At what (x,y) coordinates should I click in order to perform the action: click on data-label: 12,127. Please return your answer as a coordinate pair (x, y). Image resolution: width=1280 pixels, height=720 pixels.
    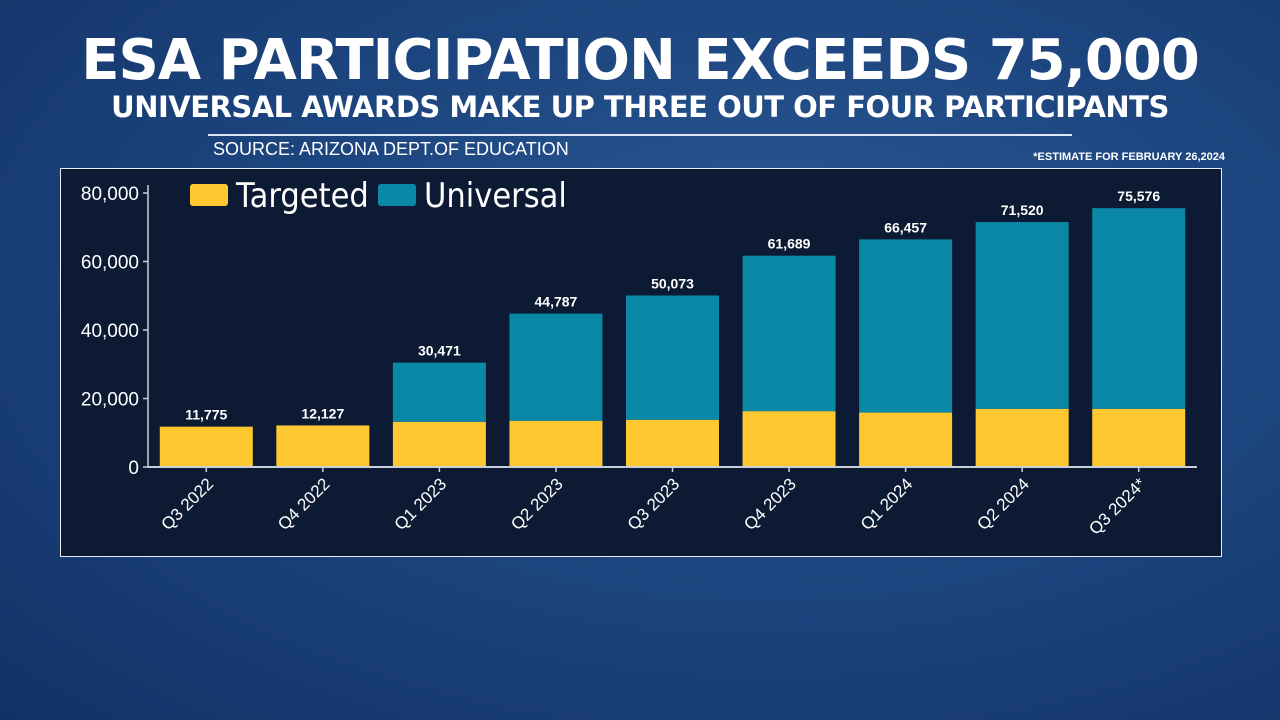
    Looking at the image, I should click on (322, 413).